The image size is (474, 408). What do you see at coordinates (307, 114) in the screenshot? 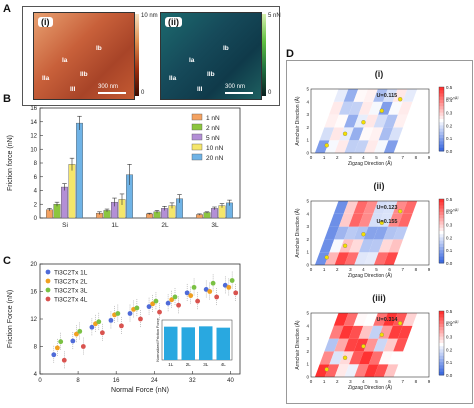
I see `y-tick-label: 3` at bounding box center [307, 114].